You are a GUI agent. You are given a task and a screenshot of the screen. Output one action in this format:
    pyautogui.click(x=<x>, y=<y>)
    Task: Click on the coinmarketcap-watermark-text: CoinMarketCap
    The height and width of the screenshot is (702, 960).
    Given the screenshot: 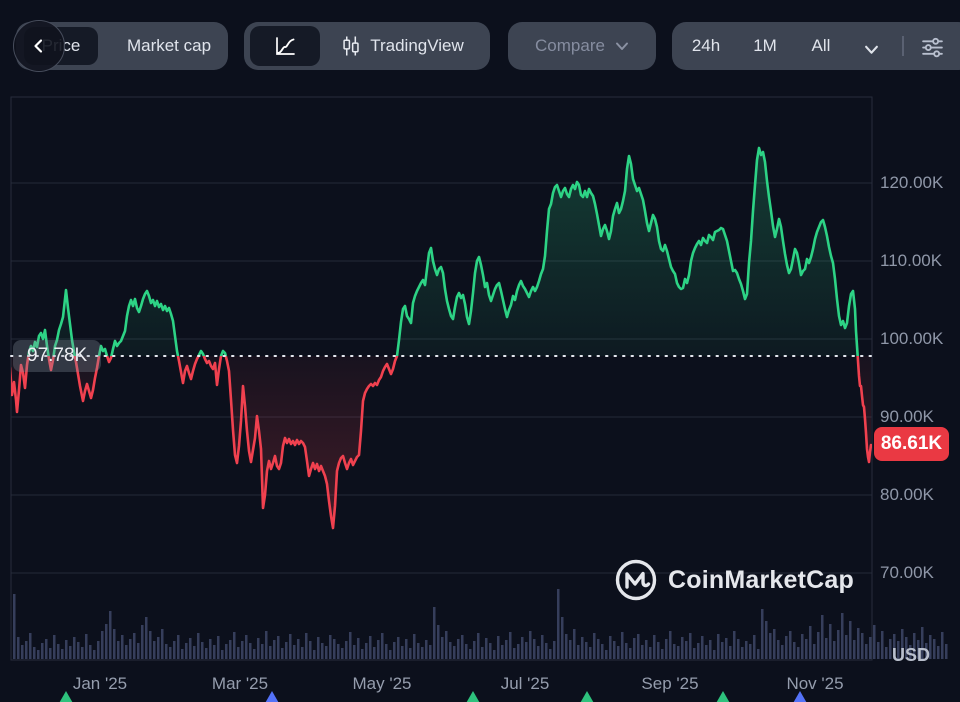 What is the action you would take?
    pyautogui.click(x=761, y=579)
    